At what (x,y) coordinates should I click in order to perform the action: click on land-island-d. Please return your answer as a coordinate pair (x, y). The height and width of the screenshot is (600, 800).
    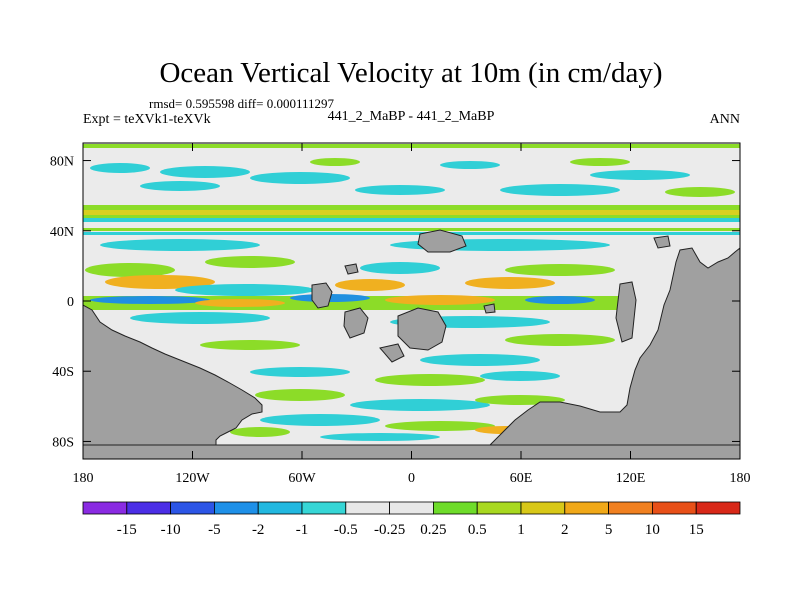
    Looking at the image, I should click on (442, 241).